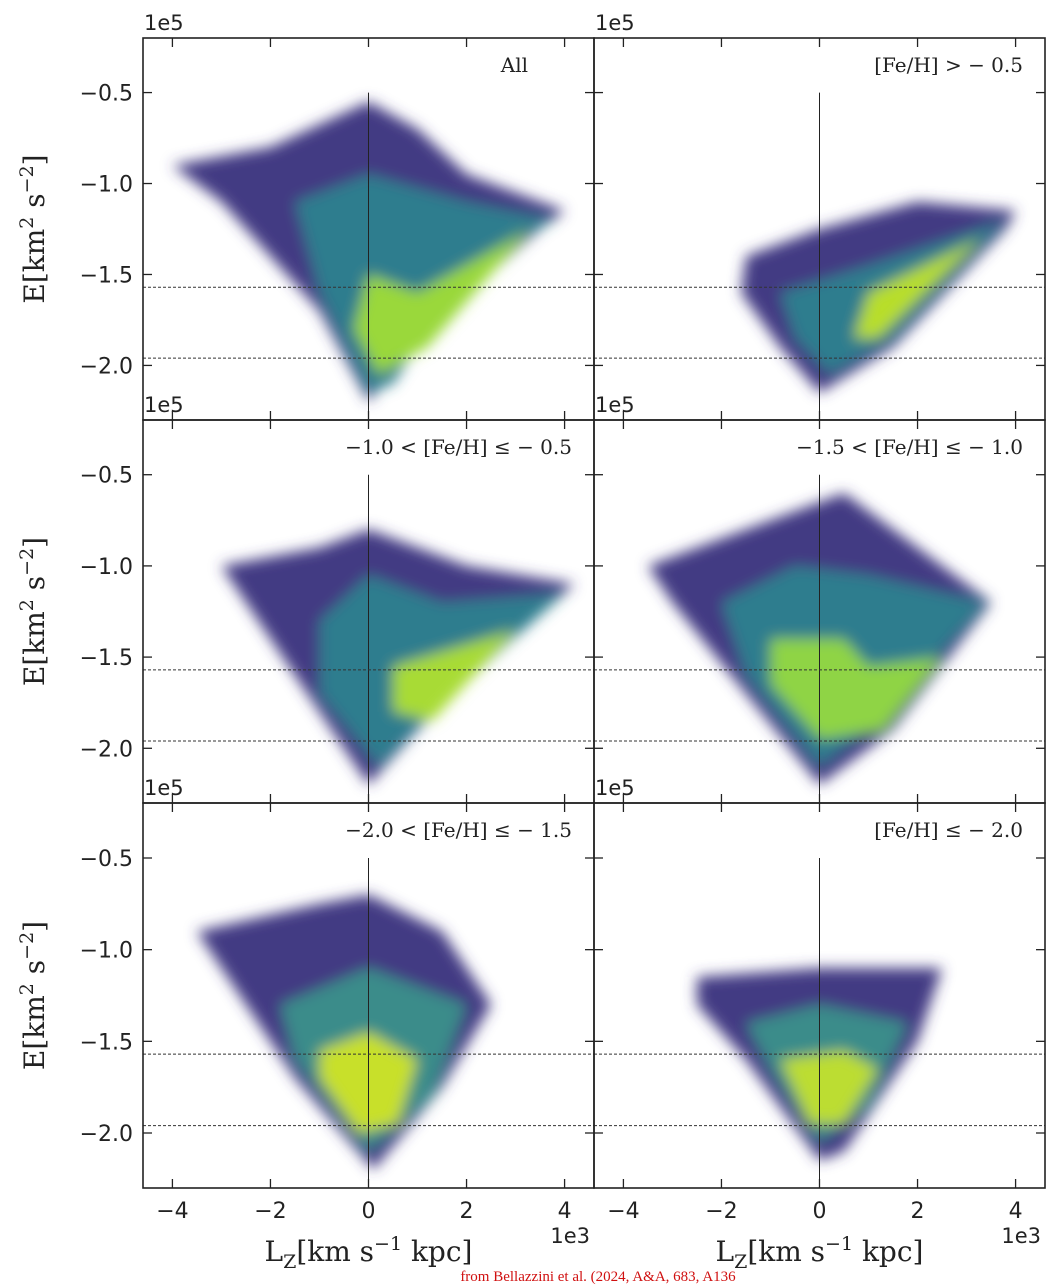 The height and width of the screenshot is (1287, 1062). What do you see at coordinates (948, 830) in the screenshot?
I see `panel-label: [Fe/H] ≤ − 2.0` at bounding box center [948, 830].